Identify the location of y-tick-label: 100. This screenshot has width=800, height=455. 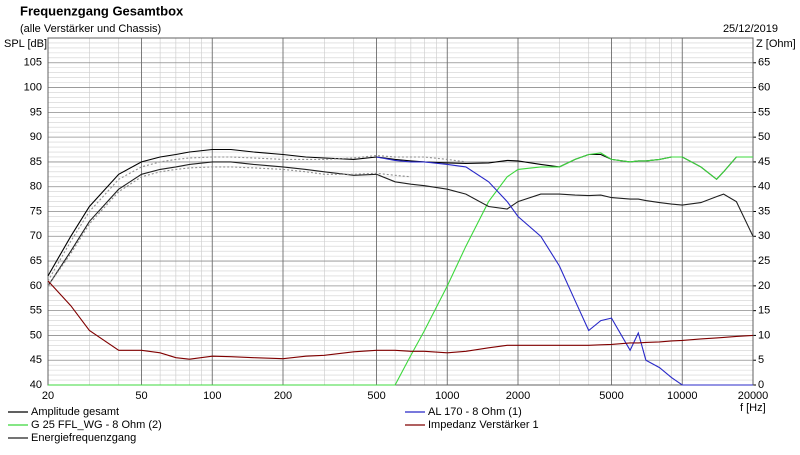
(33, 87).